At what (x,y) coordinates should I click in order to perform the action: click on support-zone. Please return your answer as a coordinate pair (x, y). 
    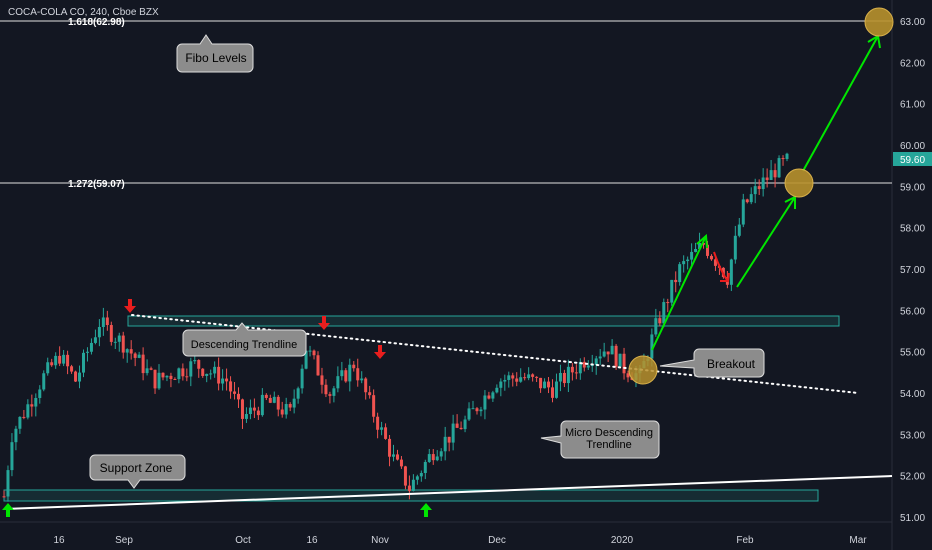
    Looking at the image, I should click on (411, 495).